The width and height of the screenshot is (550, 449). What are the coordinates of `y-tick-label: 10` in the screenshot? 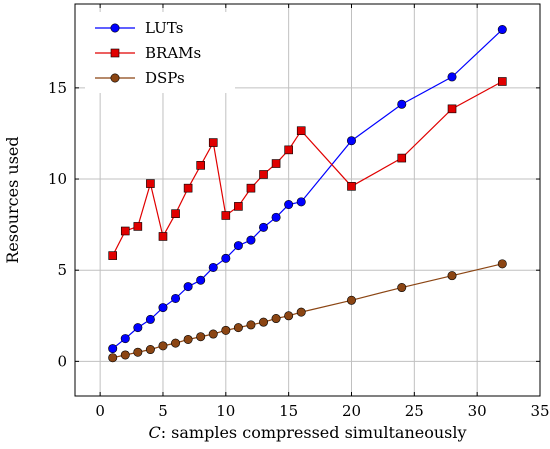 It's located at (57, 179).